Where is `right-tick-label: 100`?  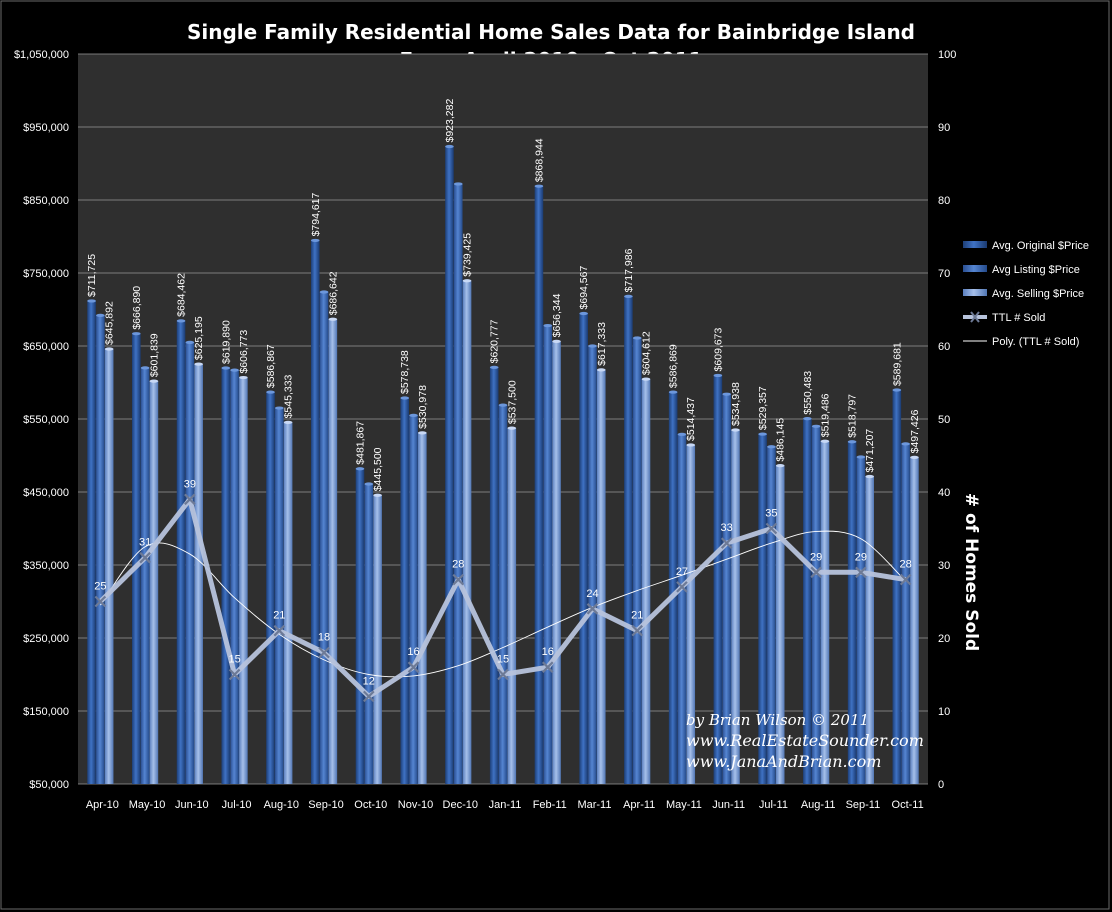
right-tick-label: 100 is located at coordinates (947, 55).